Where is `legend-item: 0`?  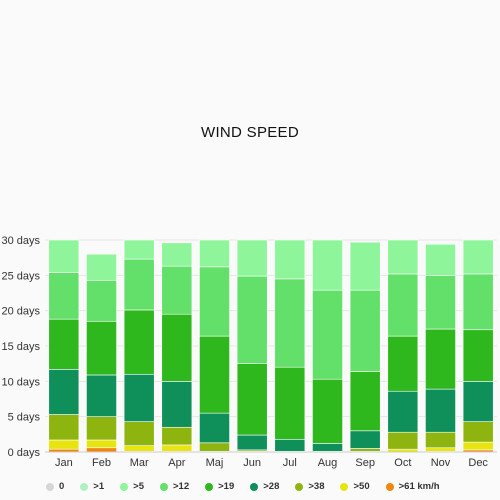
legend-item: 0 is located at coordinates (55, 486).